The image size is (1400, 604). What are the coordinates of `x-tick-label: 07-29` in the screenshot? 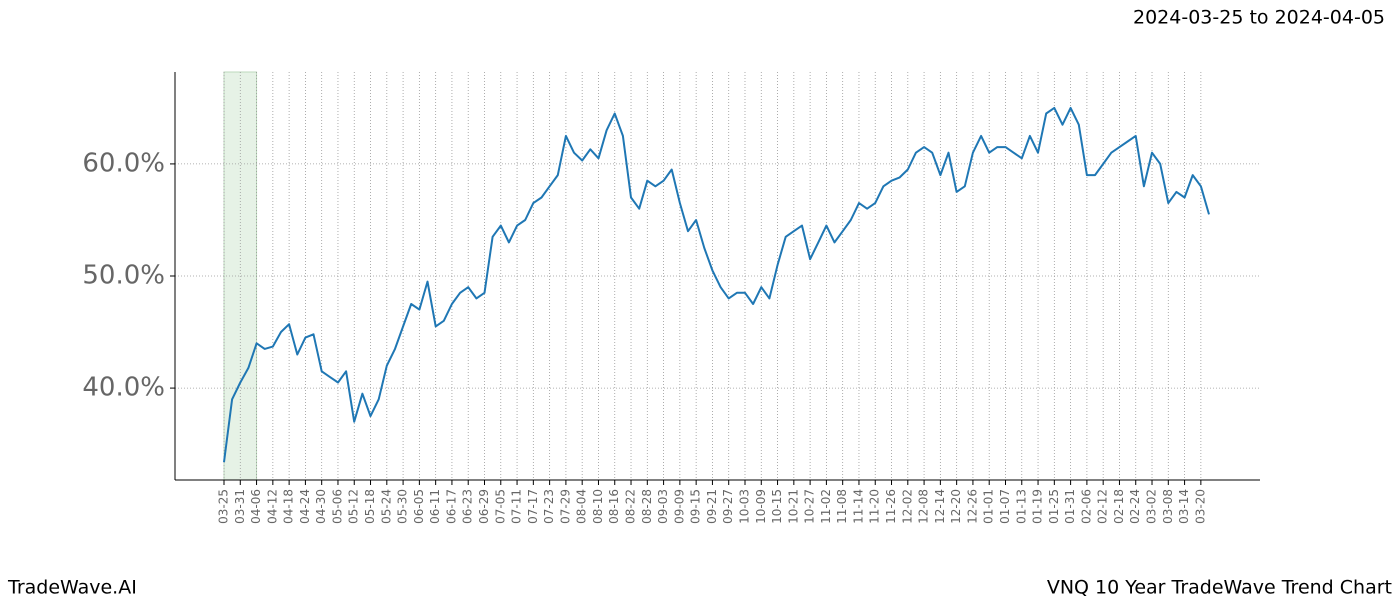 It's located at (565, 506).